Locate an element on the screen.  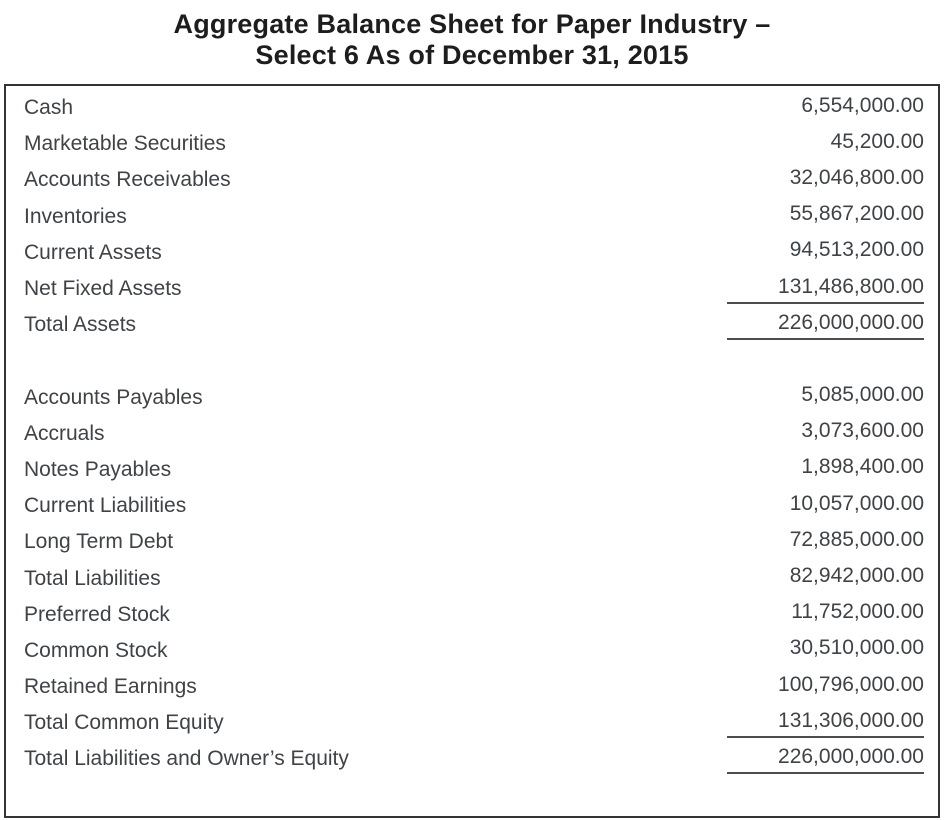
table-row-accounts-payables: Accounts Payables 5,085,000.00 is located at coordinates (472, 398).